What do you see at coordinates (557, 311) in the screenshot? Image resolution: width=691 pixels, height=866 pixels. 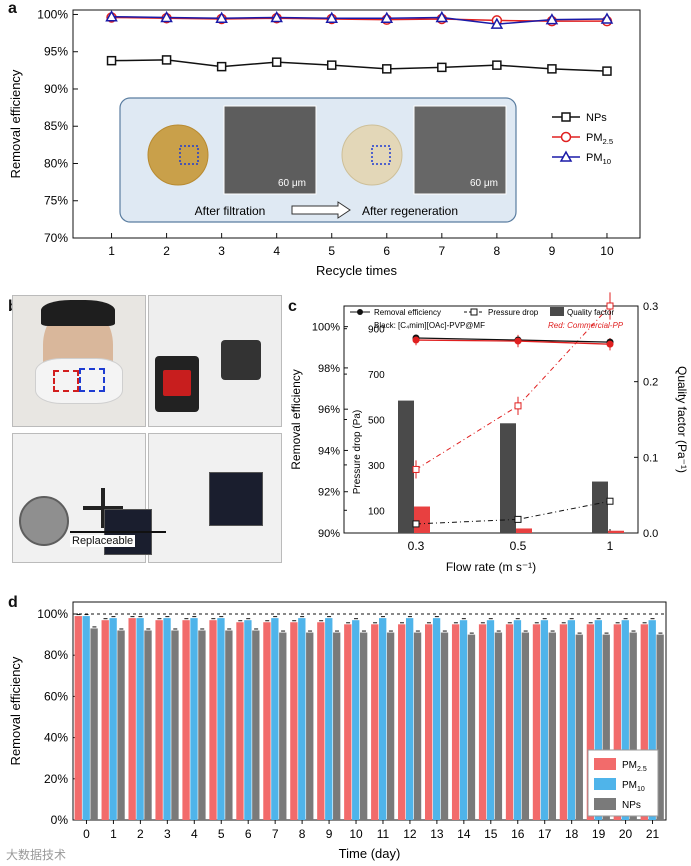 I see `legend-swatch-quality` at bounding box center [557, 311].